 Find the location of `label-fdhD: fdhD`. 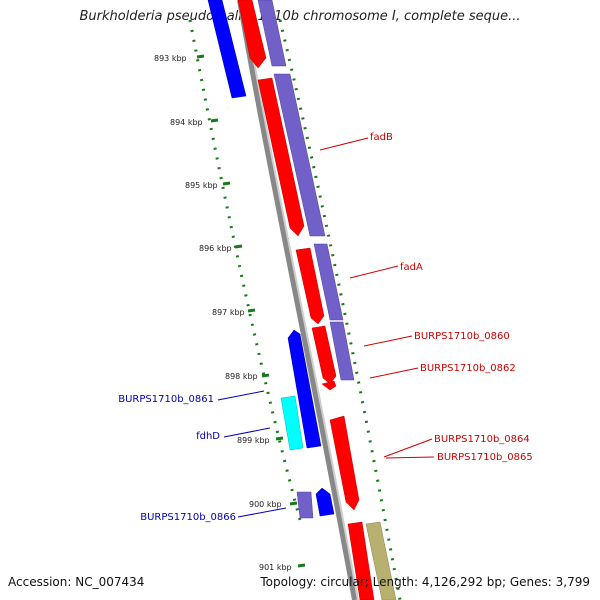

label-fdhD: fdhD is located at coordinates (208, 436).